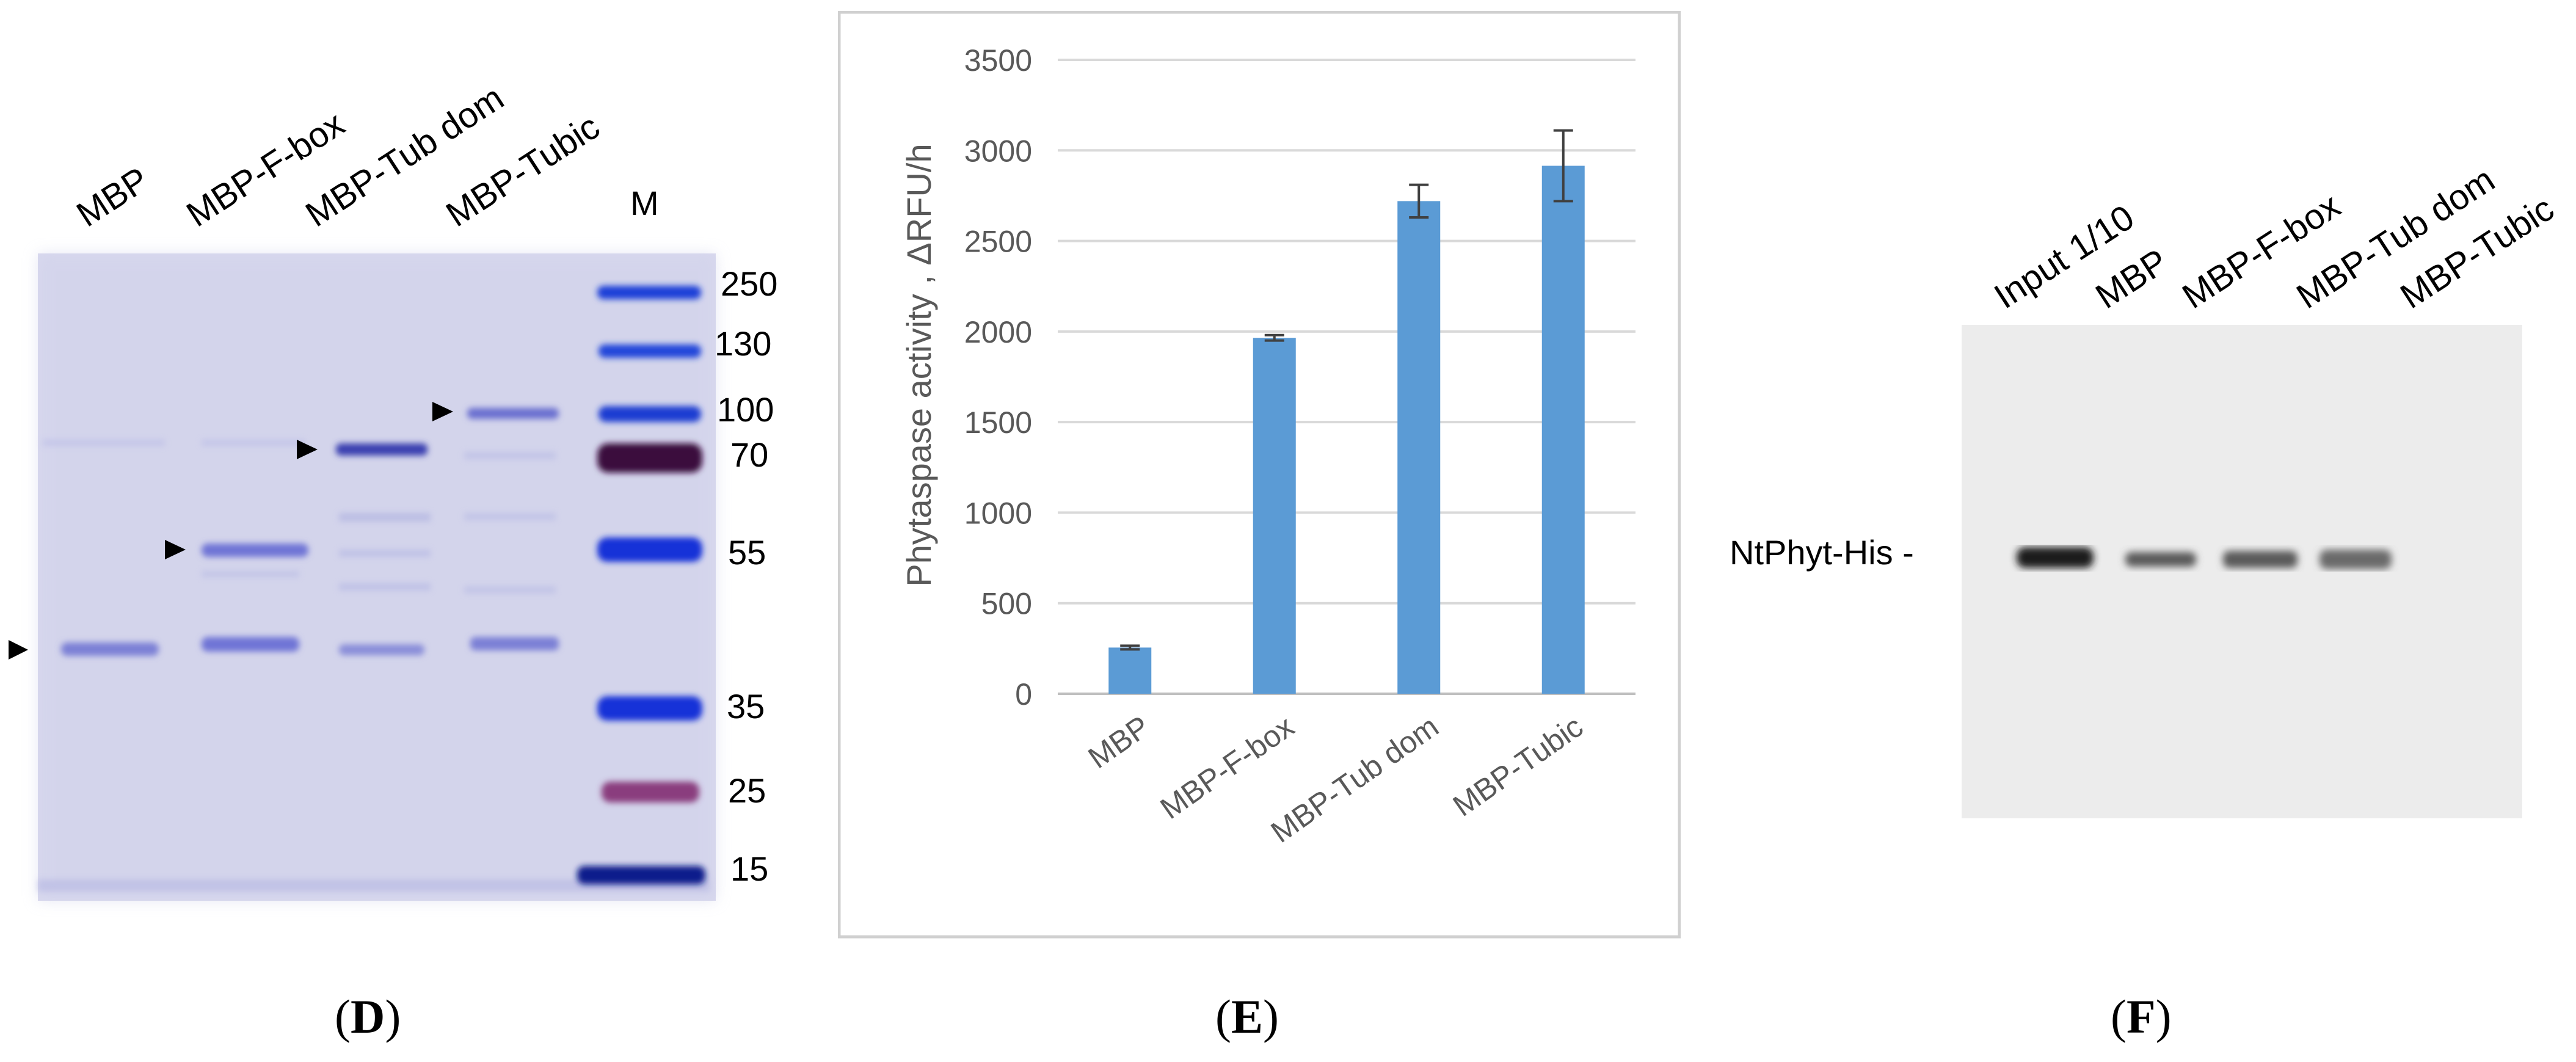 This screenshot has width=2576, height=1062. Describe the element at coordinates (998, 60) in the screenshot. I see `y-tick-label: 3500` at that location.